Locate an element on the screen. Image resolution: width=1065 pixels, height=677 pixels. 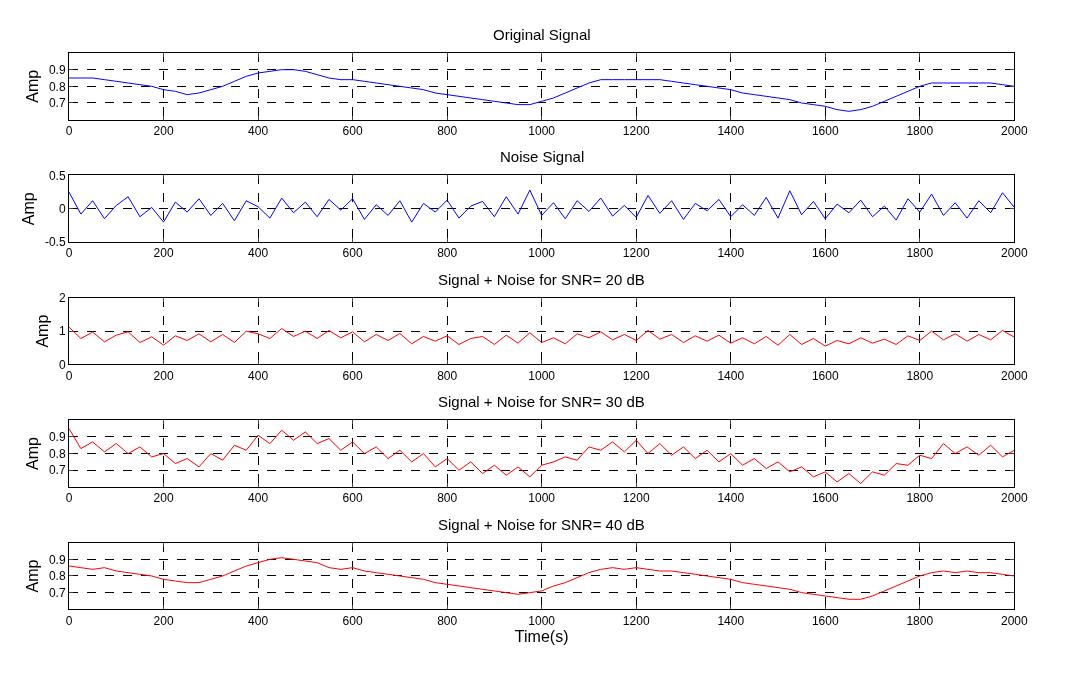
y-tick-label: 1 is located at coordinates (62, 331).